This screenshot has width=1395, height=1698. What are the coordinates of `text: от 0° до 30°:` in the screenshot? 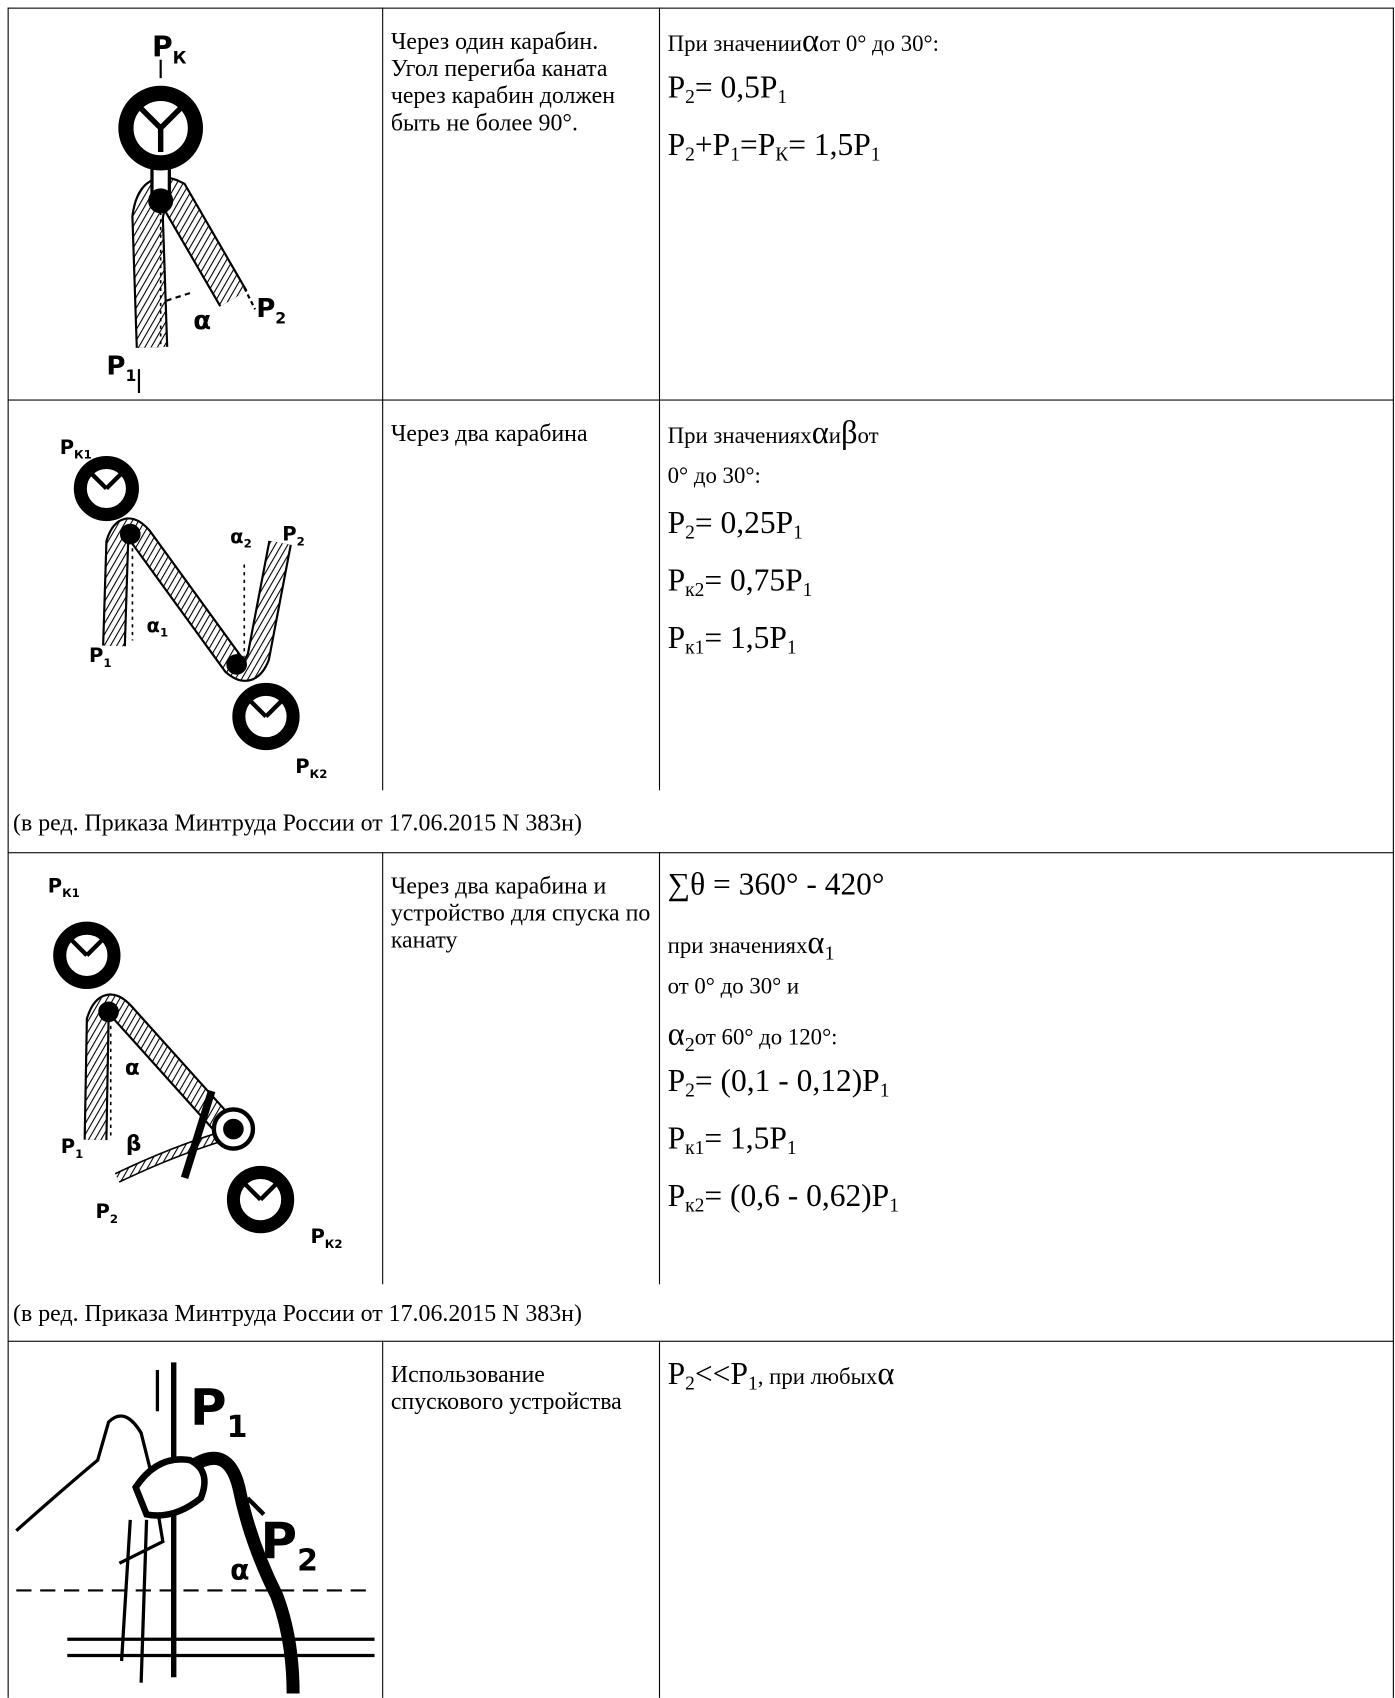 It's located at (879, 43).